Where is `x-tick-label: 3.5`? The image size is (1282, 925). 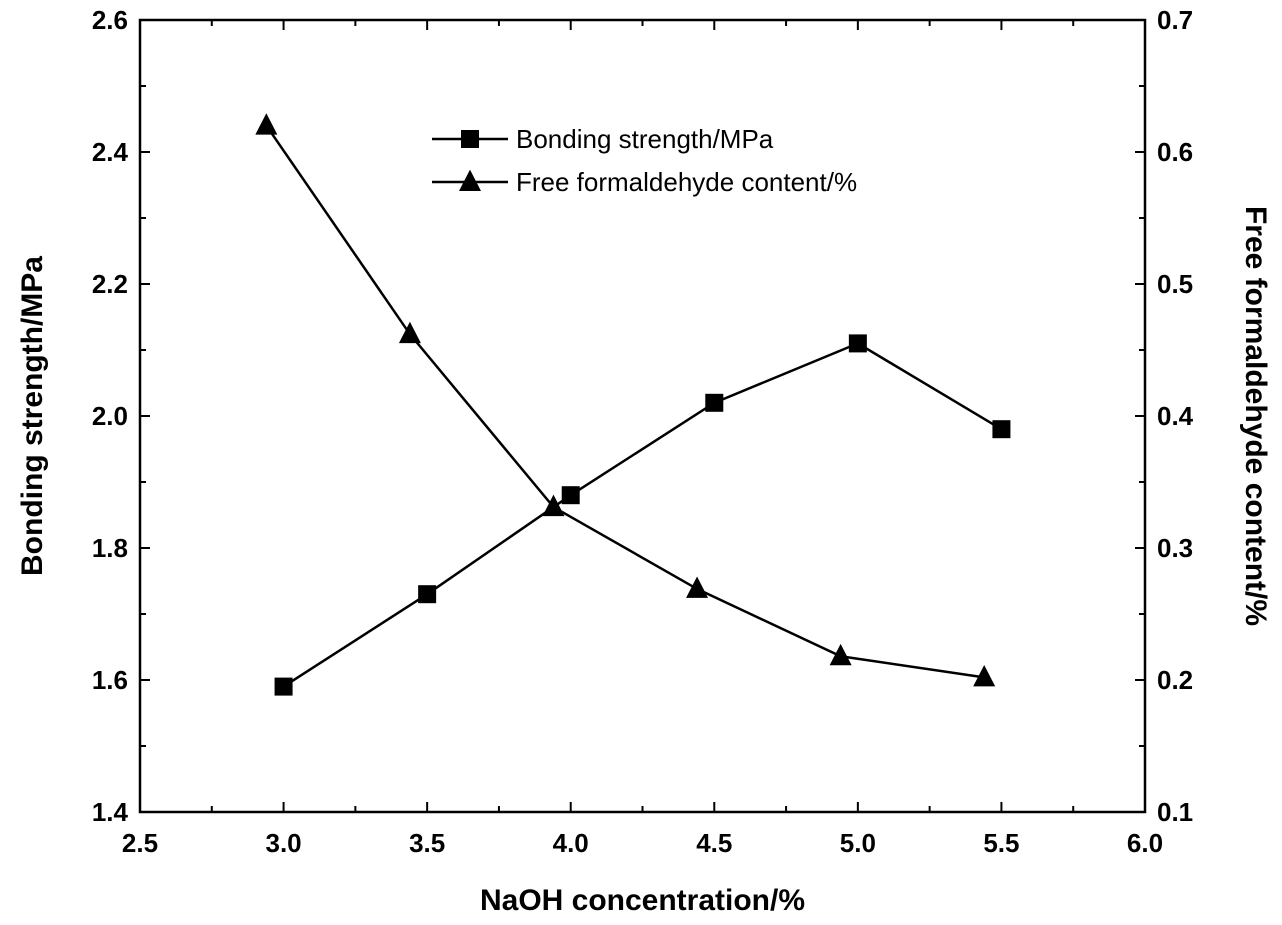
x-tick-label: 3.5 is located at coordinates (427, 843).